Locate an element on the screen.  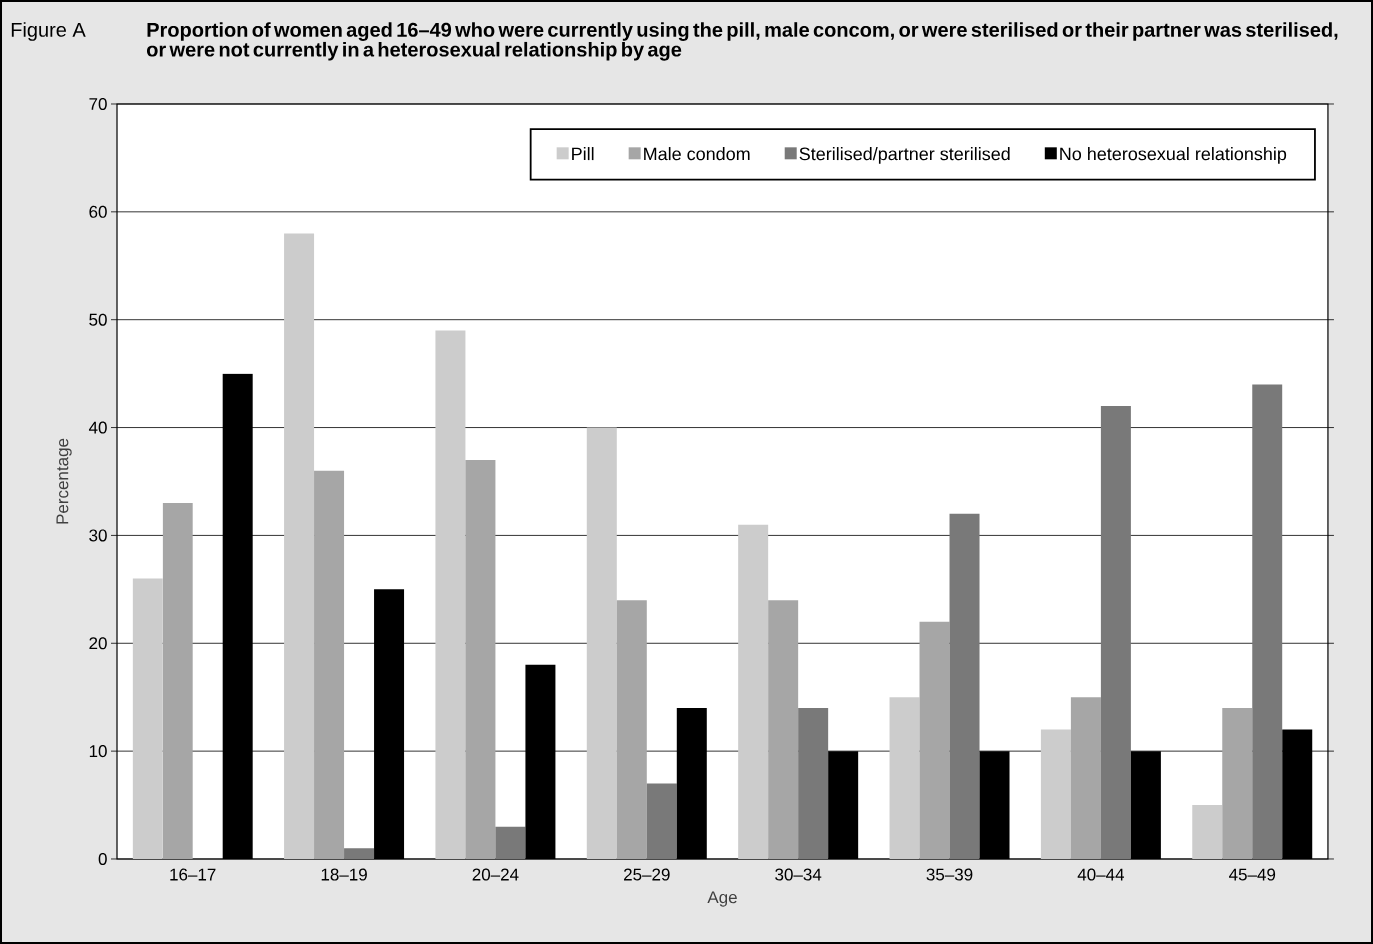
legend-label: Sterilised/partner sterilised is located at coordinates (904, 155).